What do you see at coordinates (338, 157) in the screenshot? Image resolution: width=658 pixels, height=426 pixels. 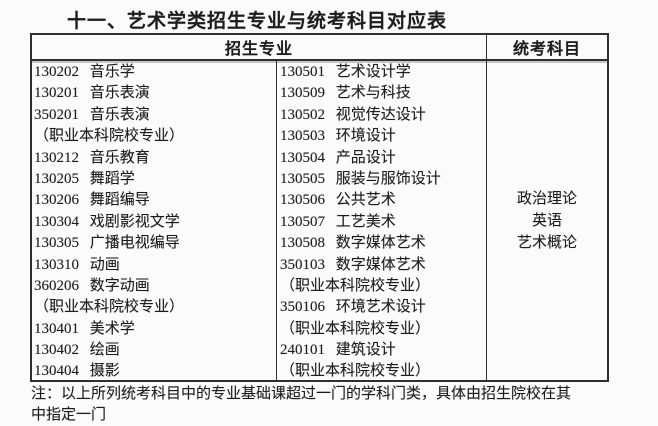 I see `major-line: 130504 产品设计` at bounding box center [338, 157].